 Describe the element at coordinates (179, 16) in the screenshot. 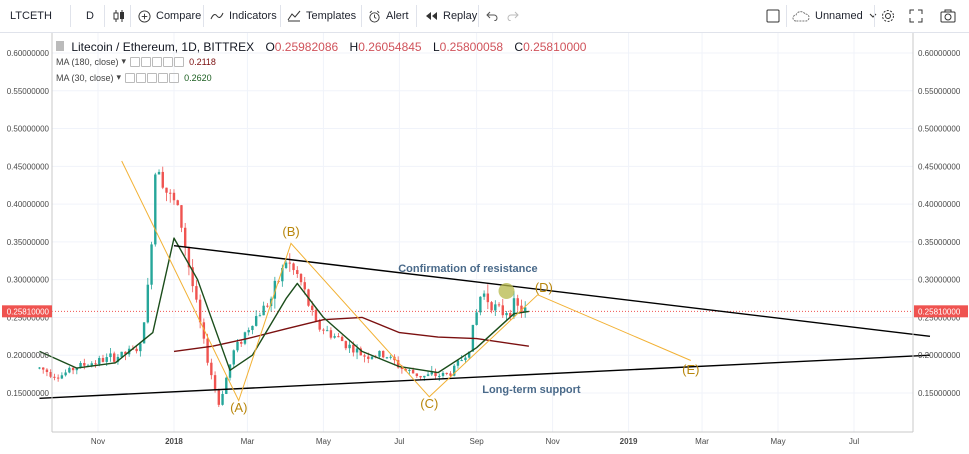

I see `compare-label: Compare` at that location.